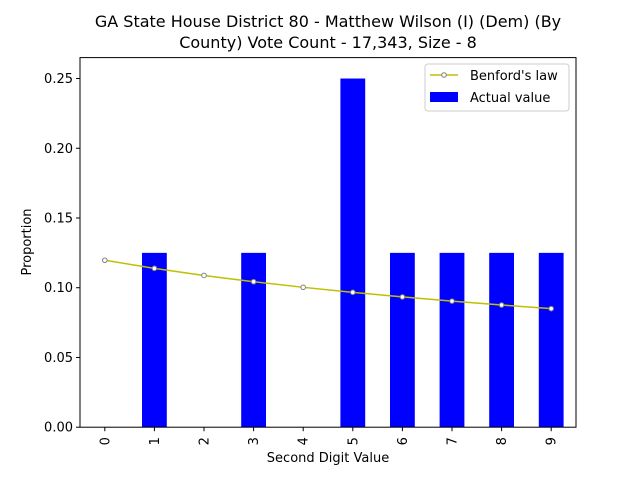  I want to click on y-tick-label: 0.00, so click(58, 428).